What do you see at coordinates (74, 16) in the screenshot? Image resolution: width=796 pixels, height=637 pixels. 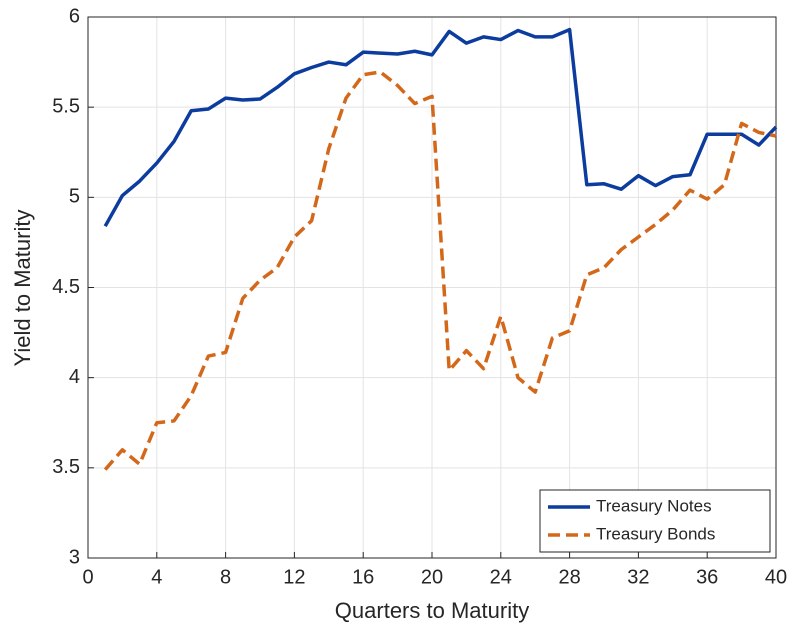 I see `y-tick-label: 6` at bounding box center [74, 16].